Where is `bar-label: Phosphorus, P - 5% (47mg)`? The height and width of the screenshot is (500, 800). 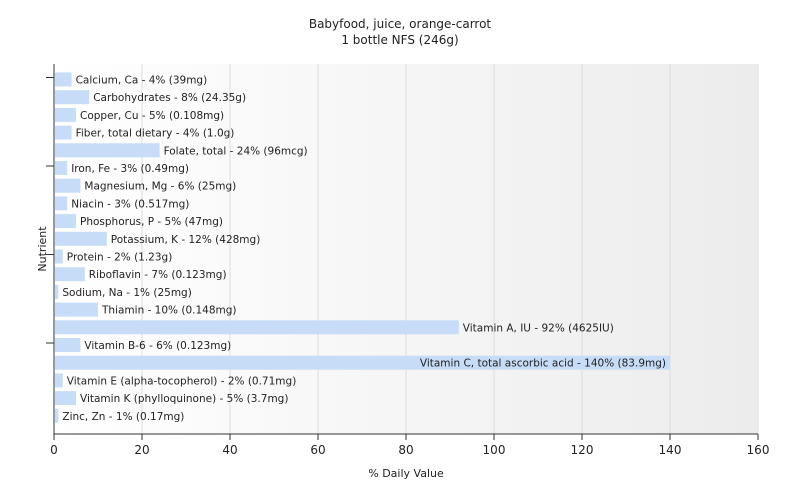 bar-label: Phosphorus, P - 5% (47mg) is located at coordinates (151, 222).